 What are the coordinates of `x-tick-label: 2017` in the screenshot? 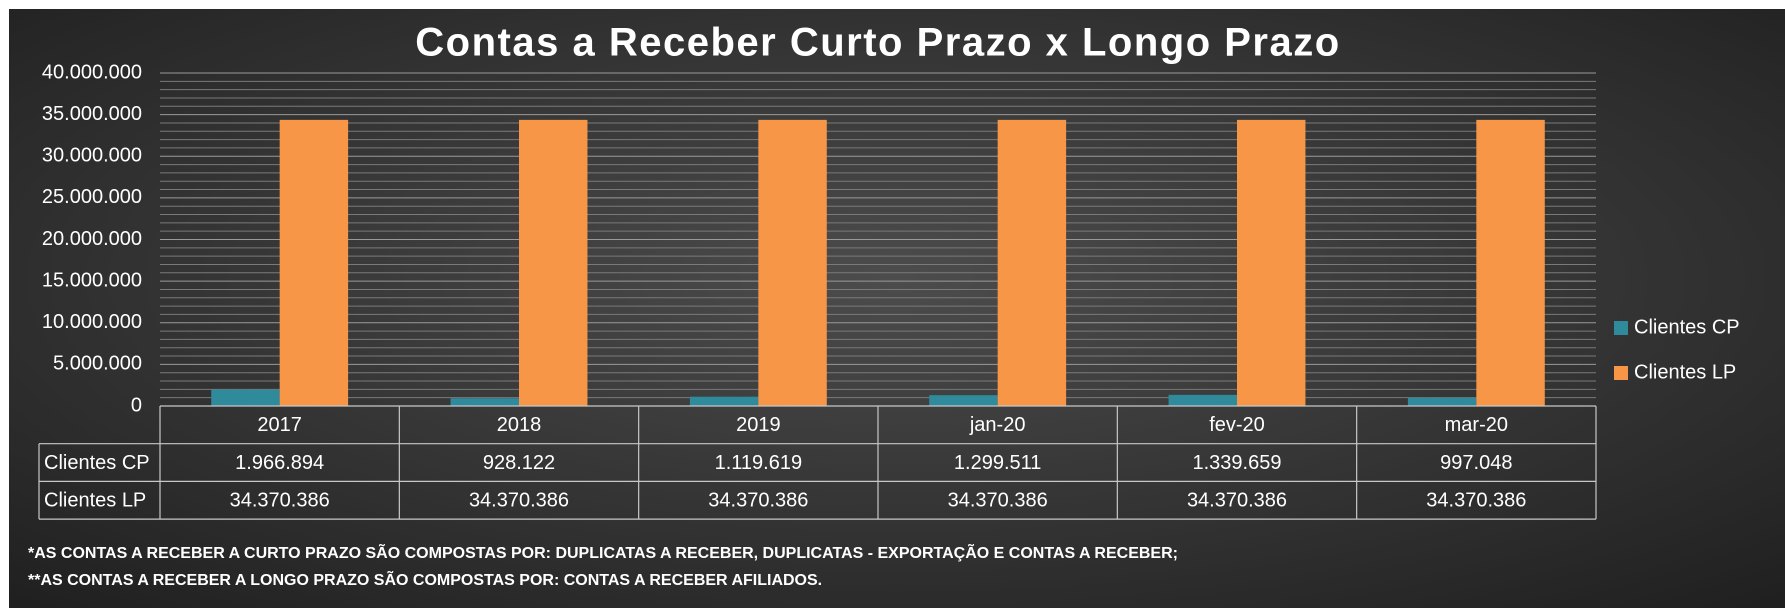 It's located at (279, 425).